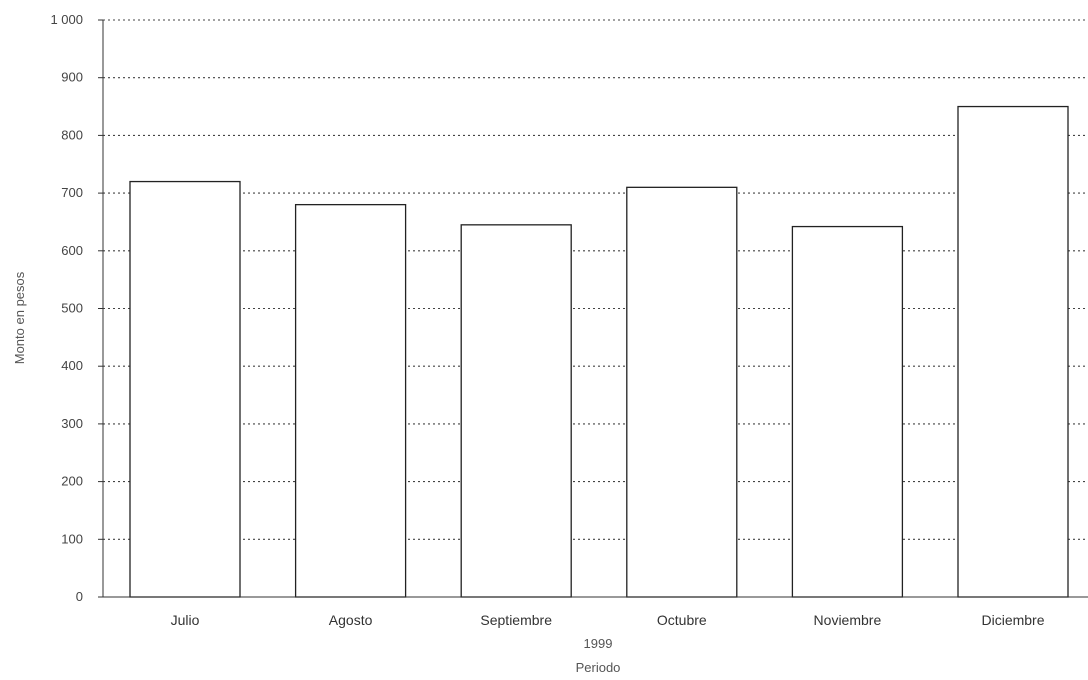 This screenshot has height=680, width=1088. I want to click on y-tick-label: 1 000, so click(66, 19).